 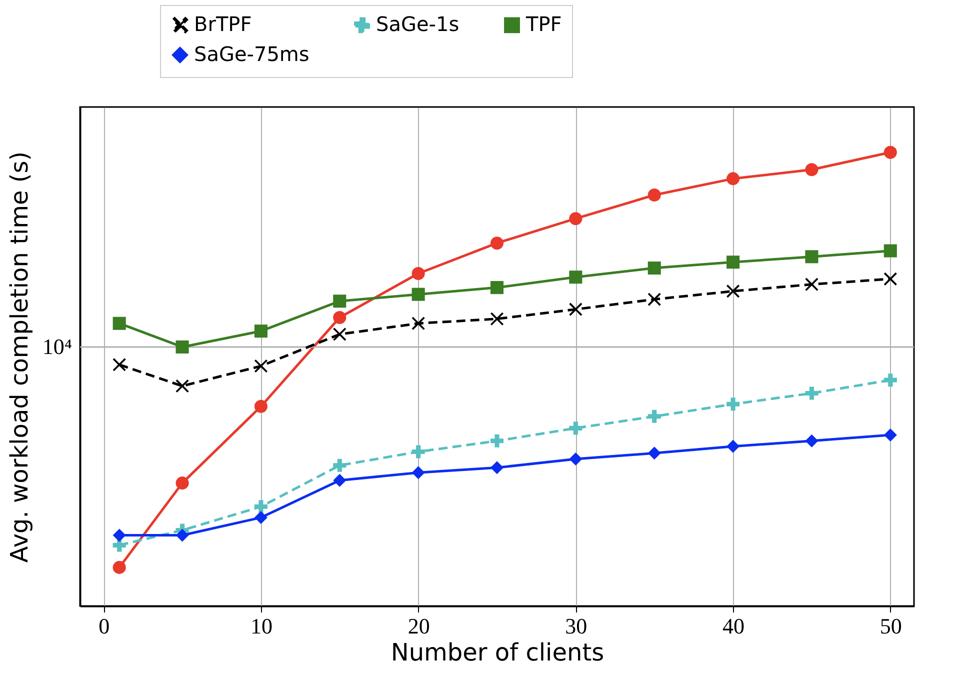 I want to click on y-axis-title: Avg. workload completion time (s), so click(x=20, y=357).